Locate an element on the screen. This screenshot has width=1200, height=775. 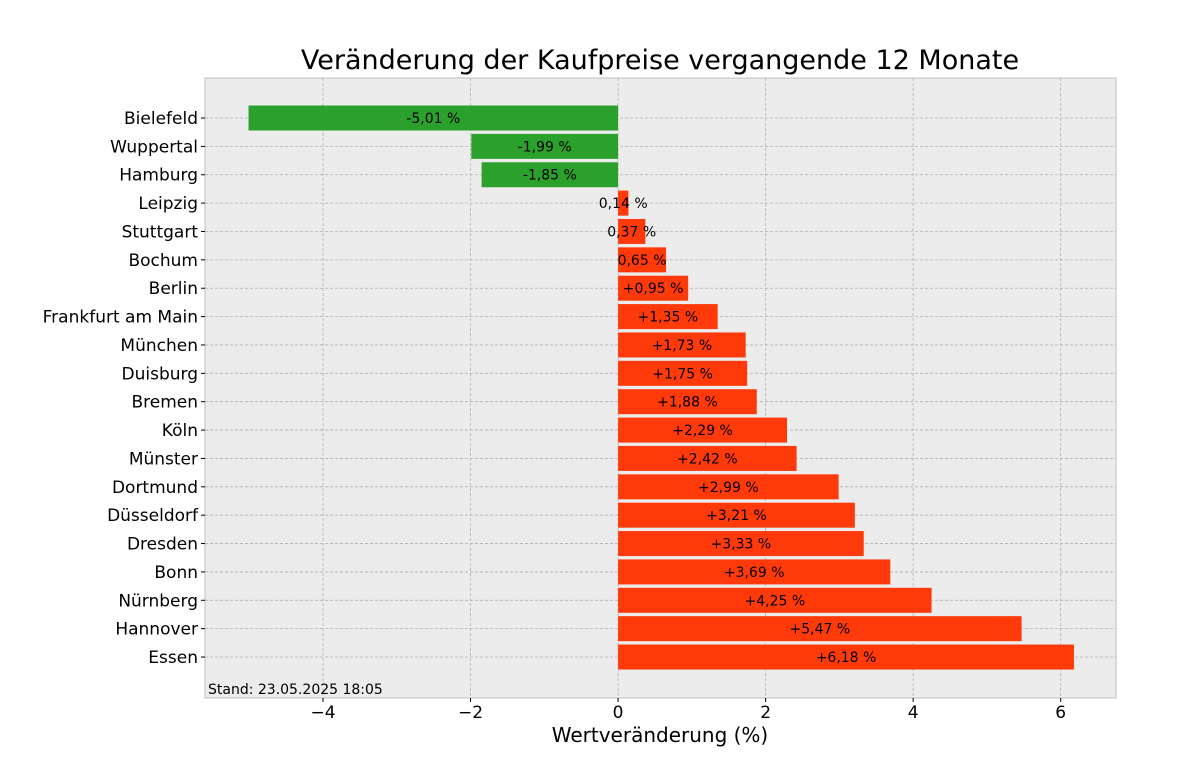
data-label: +1,75 % is located at coordinates (682, 374).